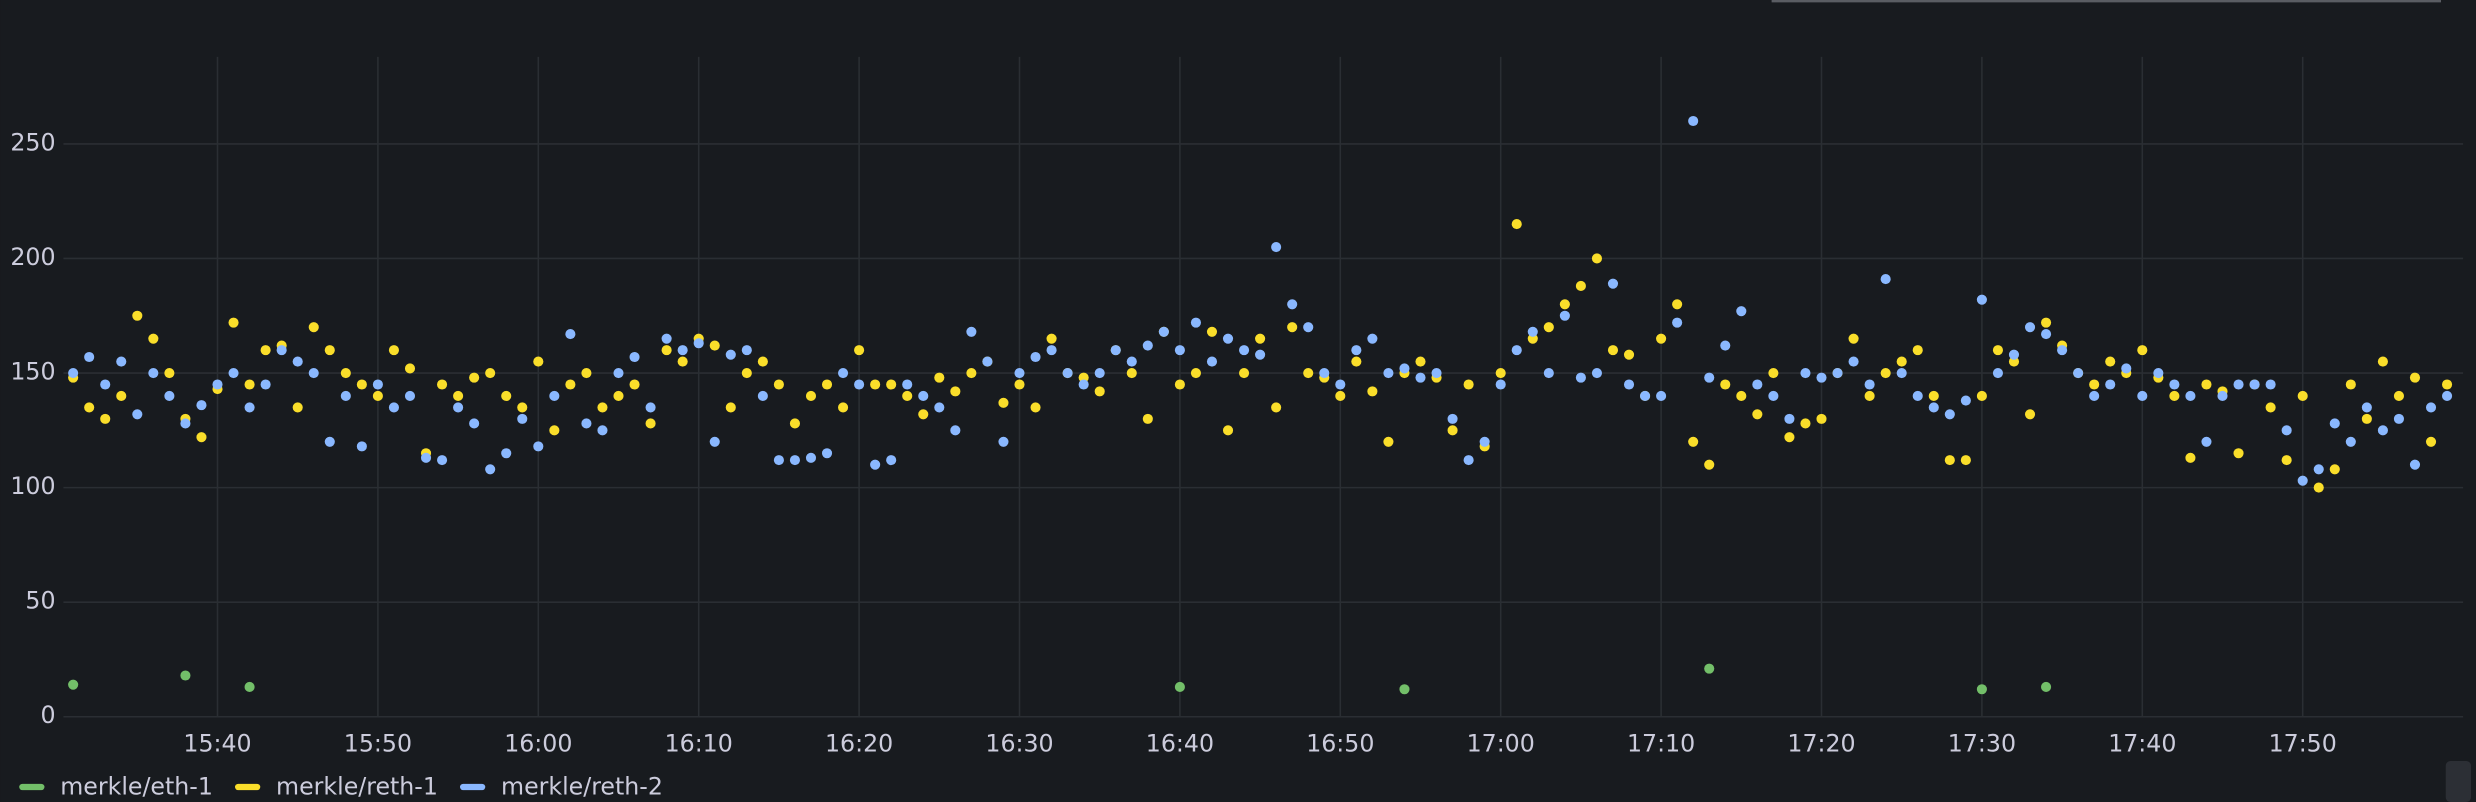  Describe the element at coordinates (2458, 781) in the screenshot. I see `scrollbar` at that location.